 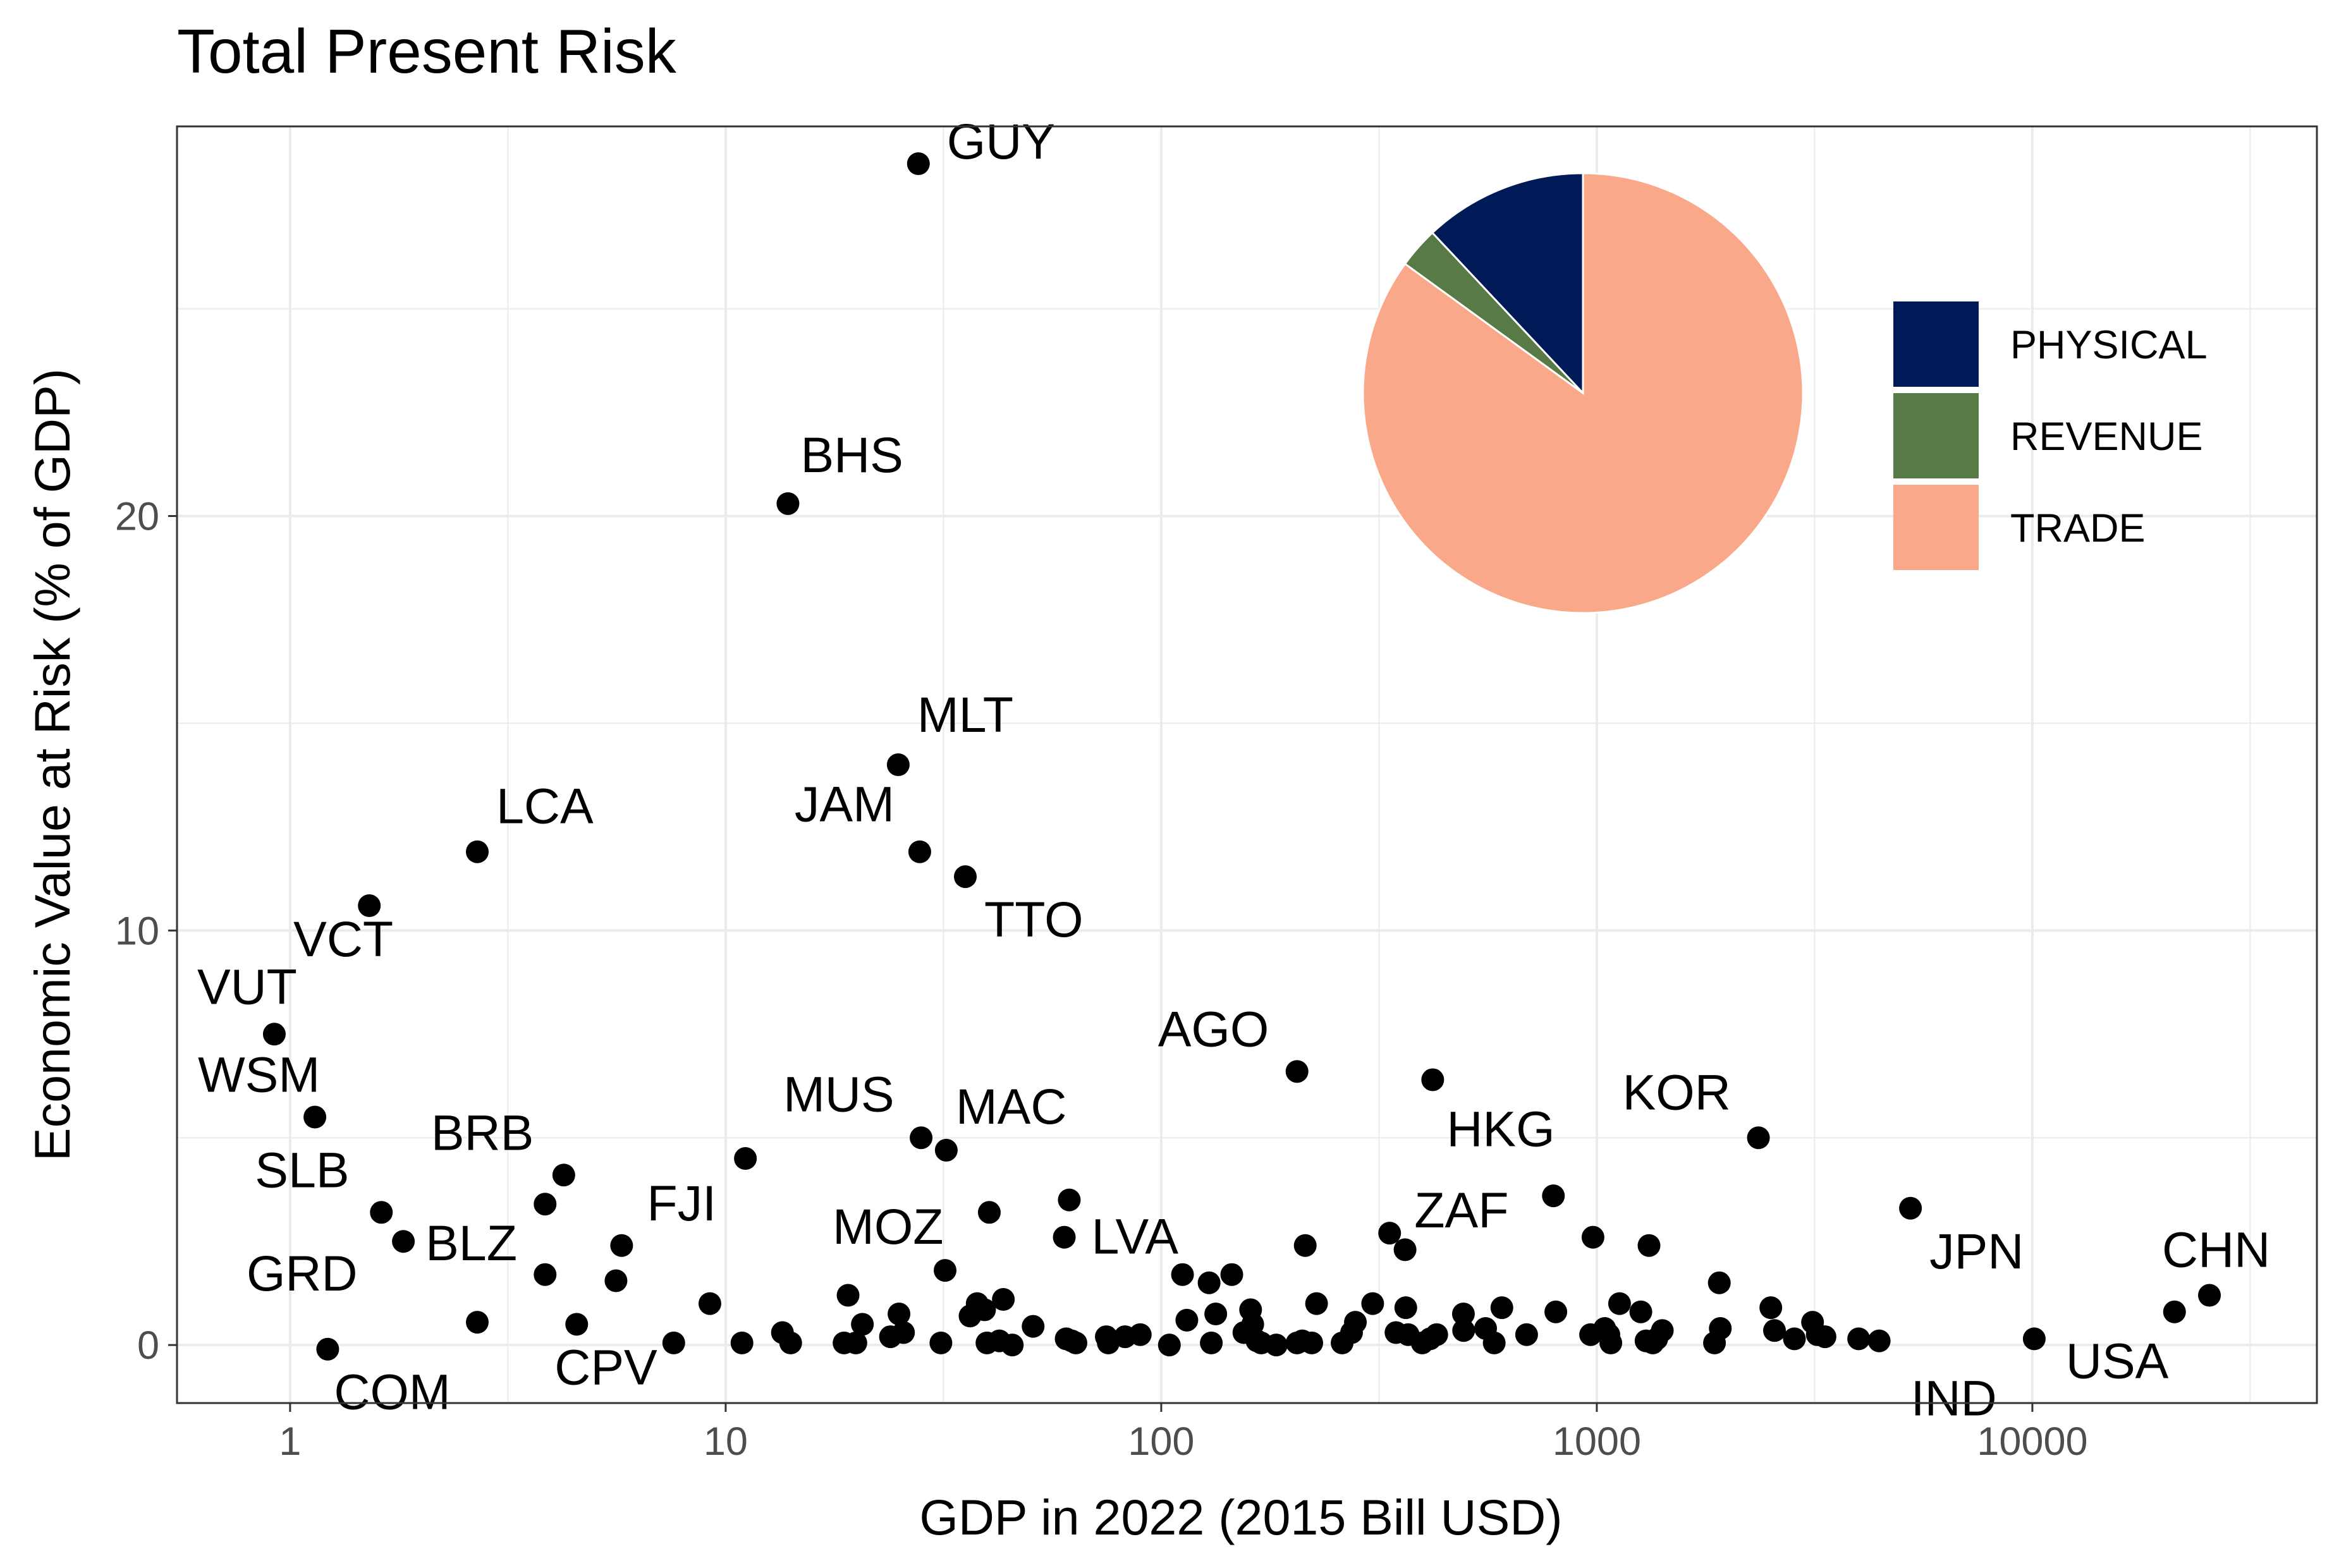 What do you see at coordinates (137, 516) in the screenshot?
I see `y-tick-label: 20` at bounding box center [137, 516].